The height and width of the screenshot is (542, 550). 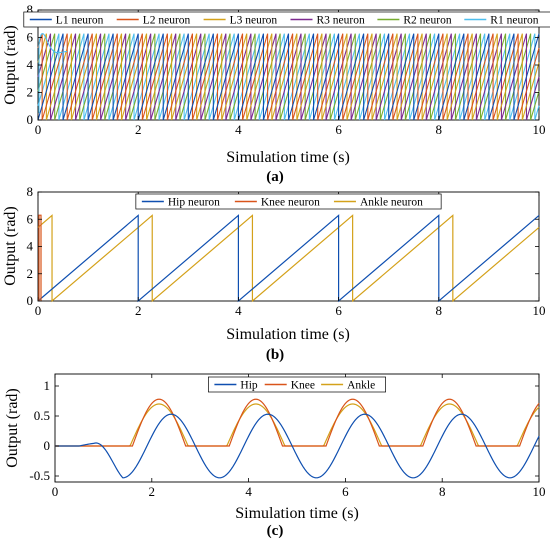 I want to click on panel-c-series-lines, so click(x=297, y=438).